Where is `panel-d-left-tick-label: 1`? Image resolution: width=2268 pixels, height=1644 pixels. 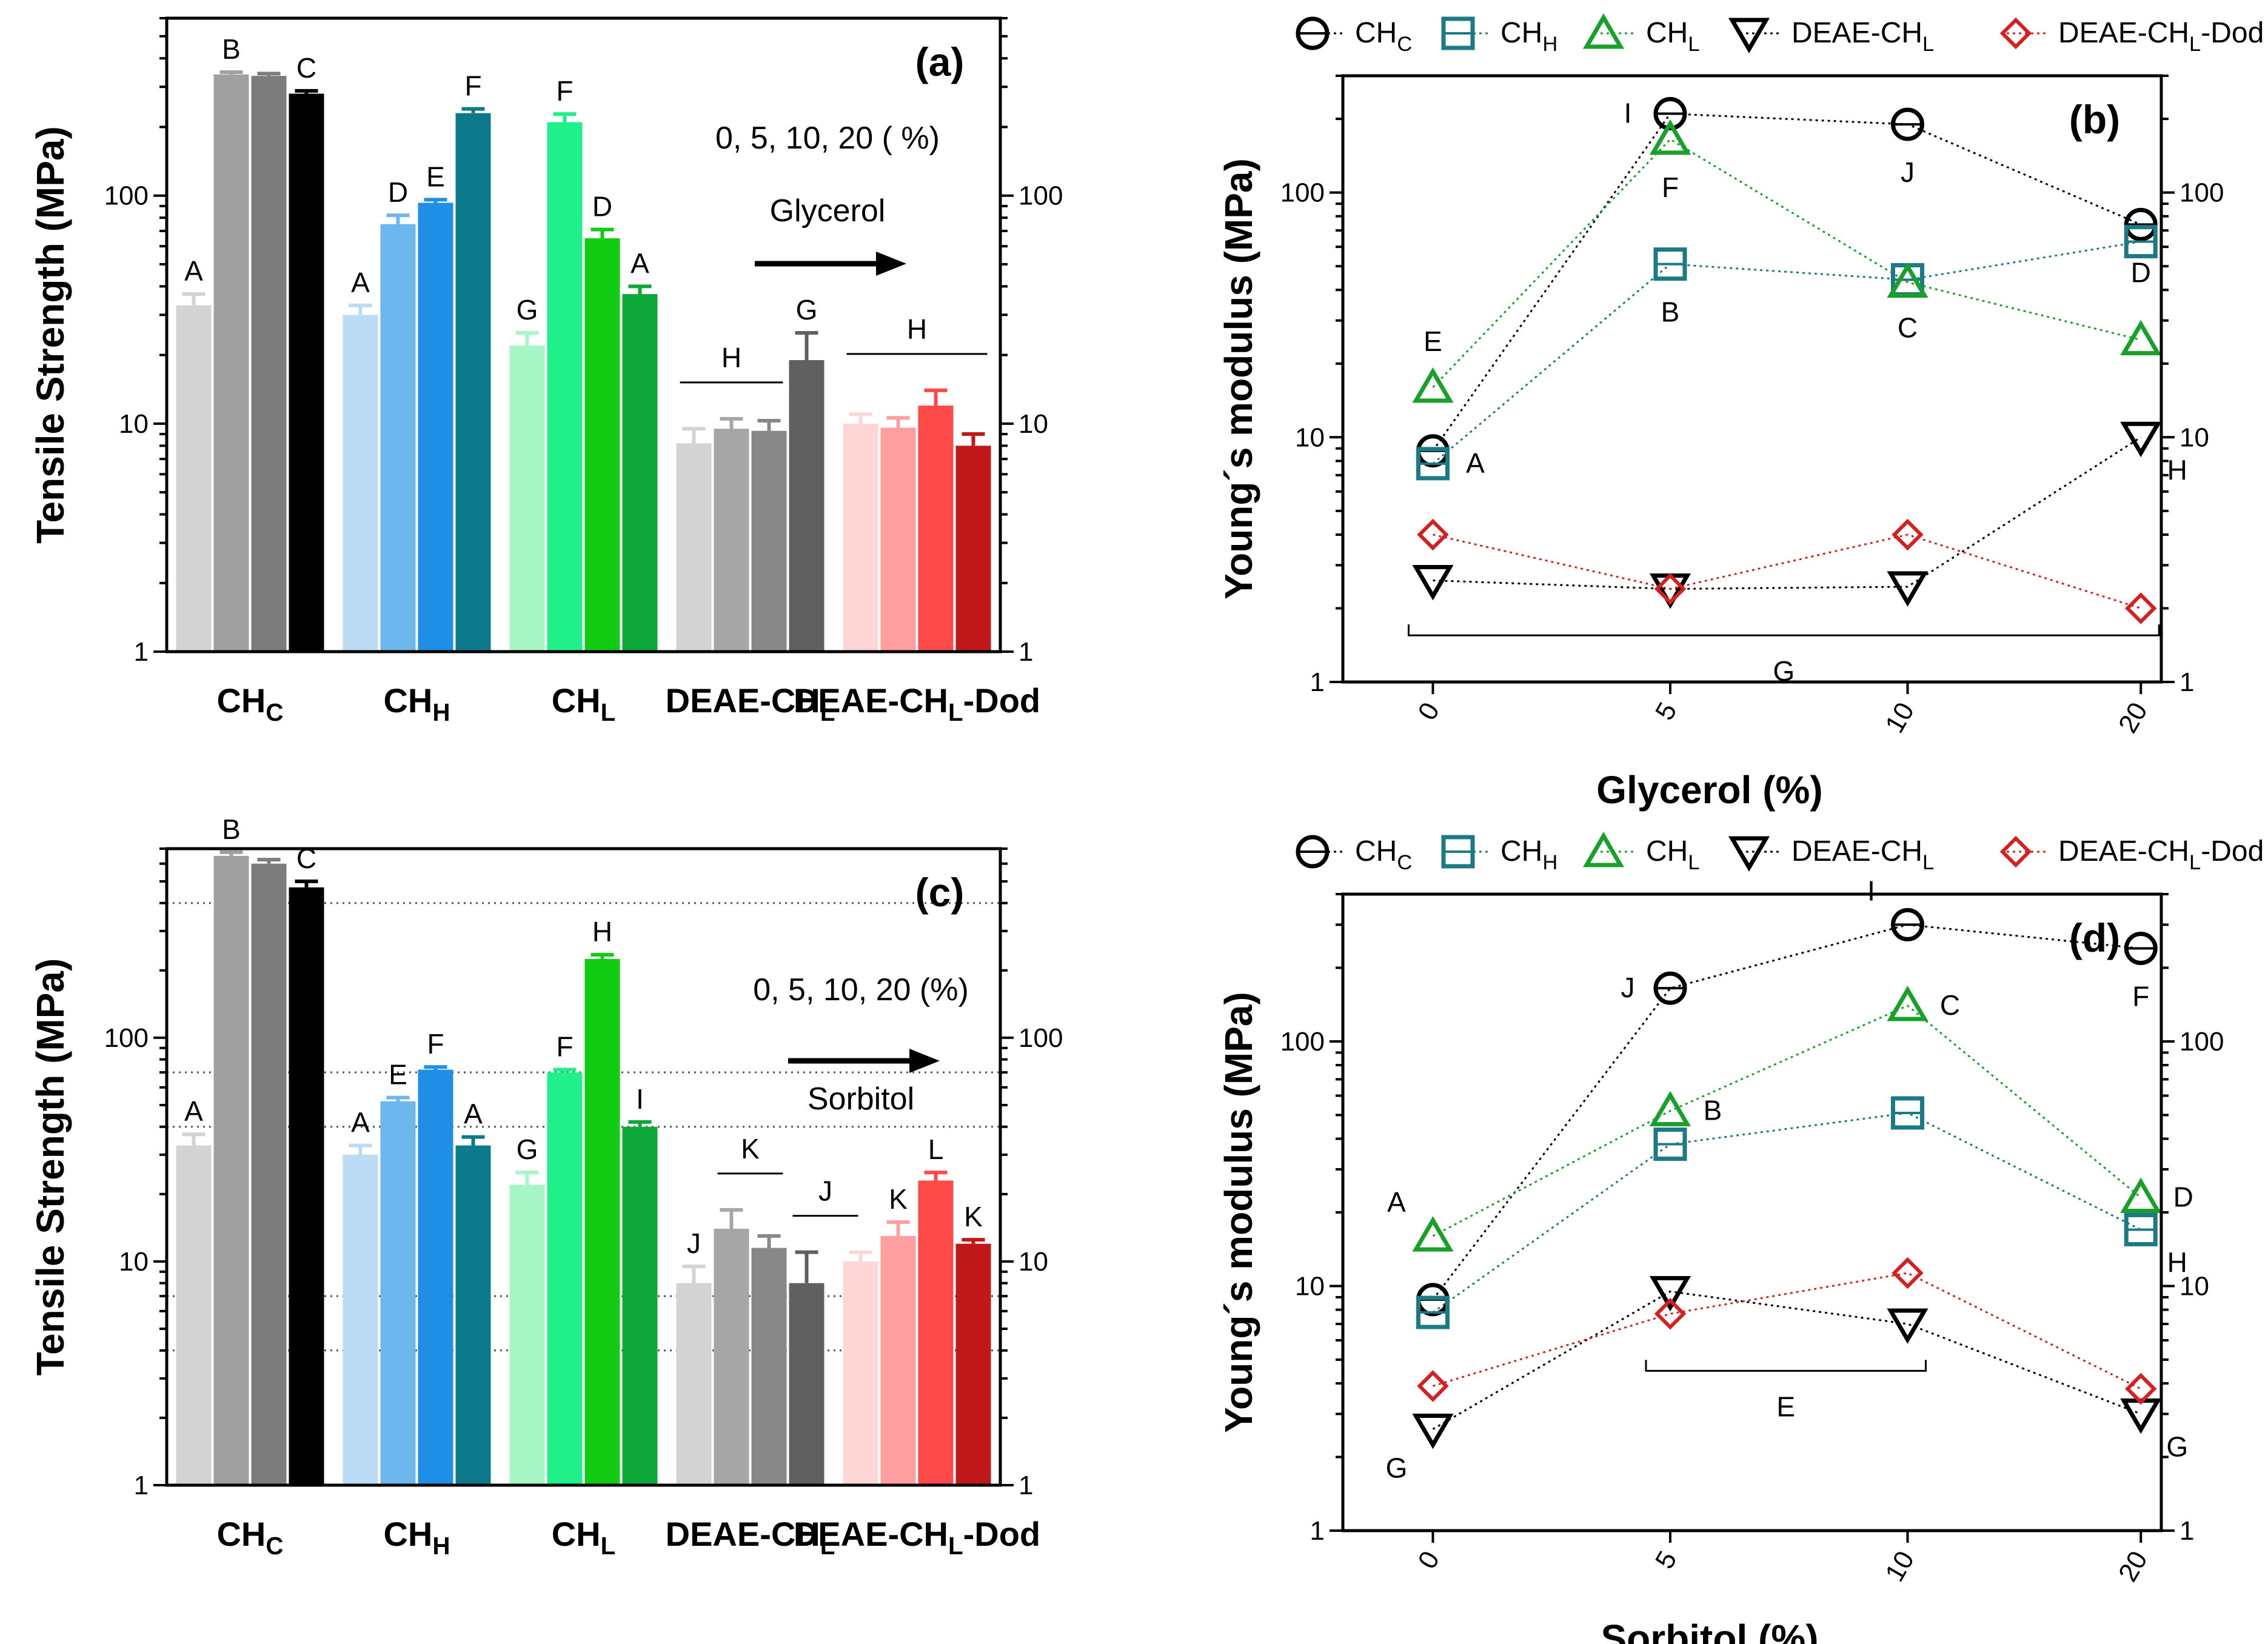 panel-d-left-tick-label: 1 is located at coordinates (1318, 1531).